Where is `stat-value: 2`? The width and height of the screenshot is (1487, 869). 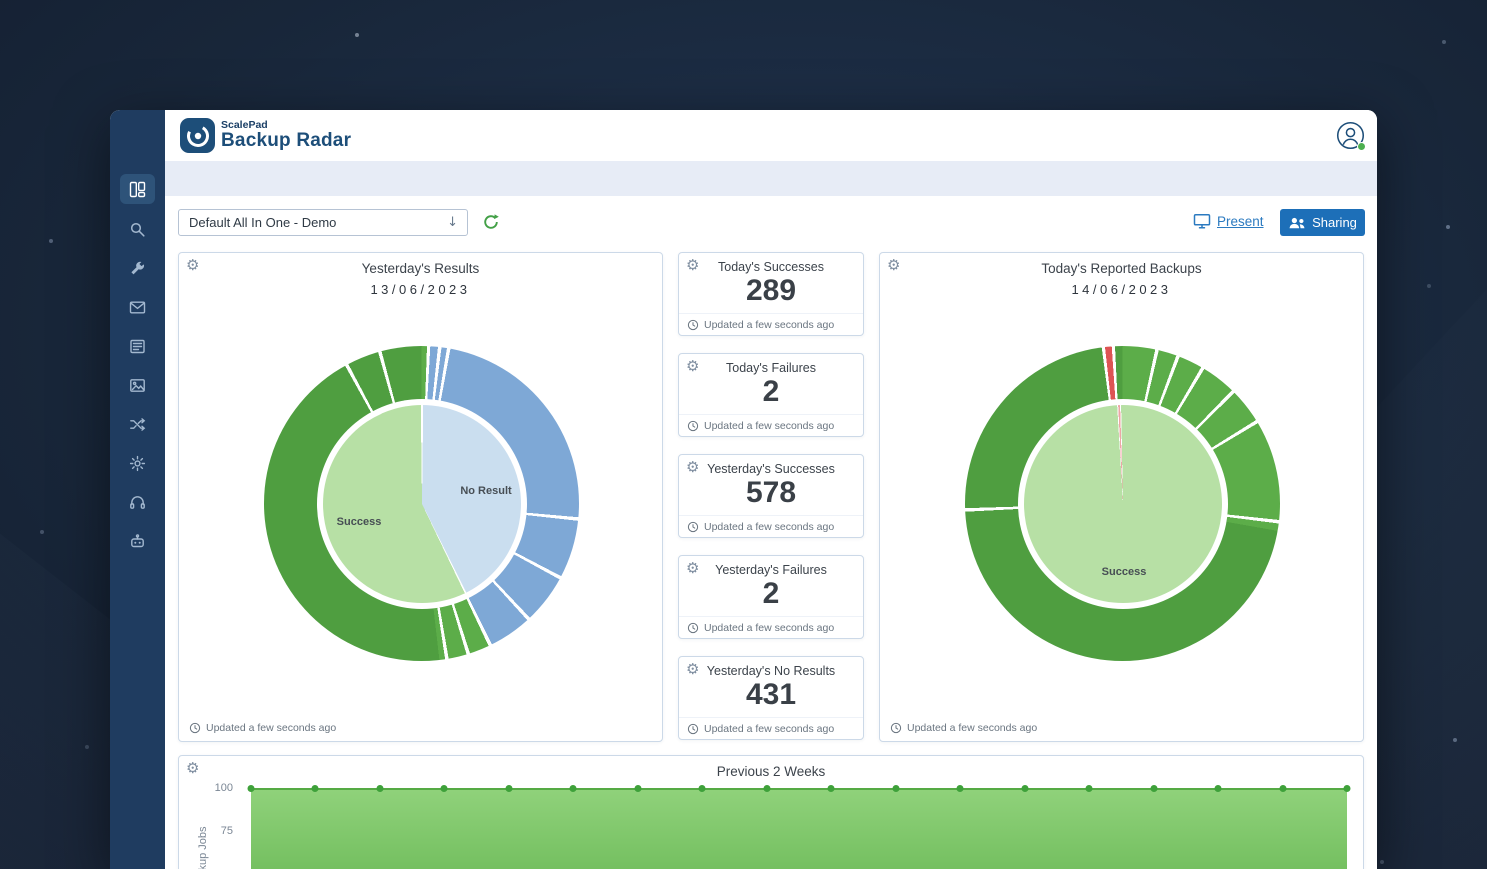
stat-value: 2 is located at coordinates (771, 391).